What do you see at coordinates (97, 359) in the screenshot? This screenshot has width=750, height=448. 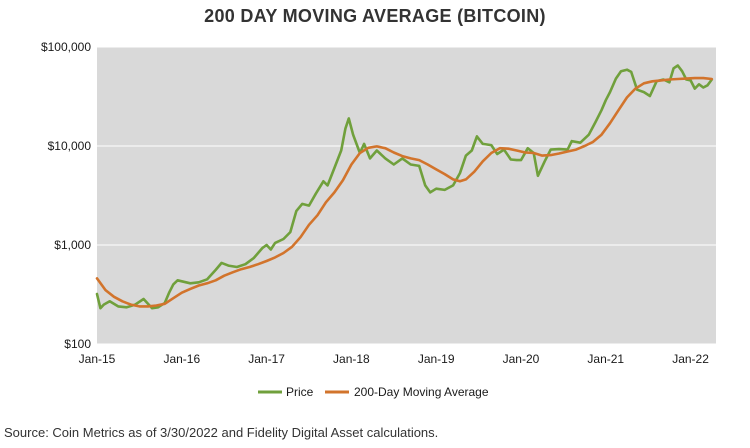 I see `x-tick-label: Jan-15` at bounding box center [97, 359].